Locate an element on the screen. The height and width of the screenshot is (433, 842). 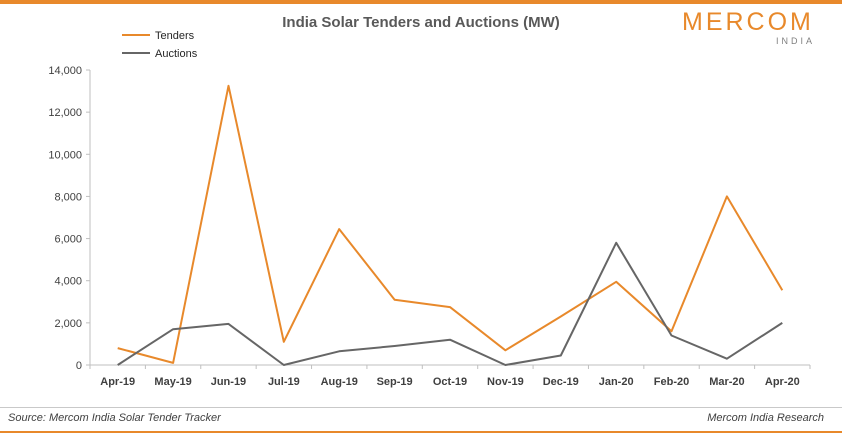
y-tick-label: 8,000 is located at coordinates (68, 197).